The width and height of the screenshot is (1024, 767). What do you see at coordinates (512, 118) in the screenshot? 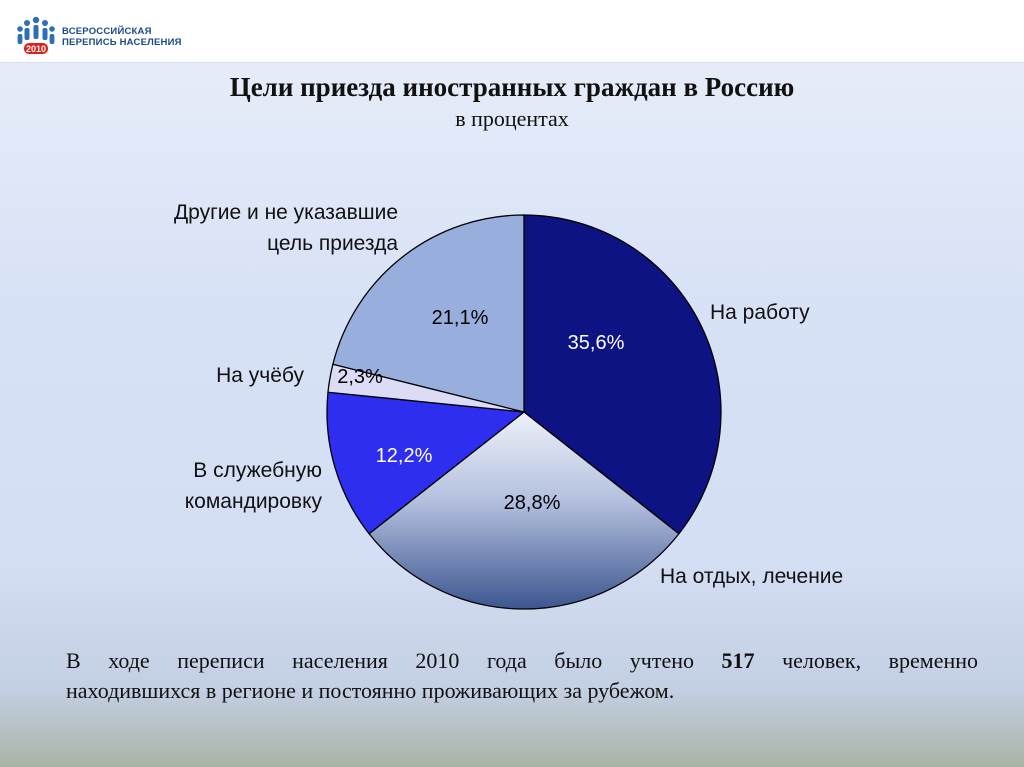
I see `chart-subtitle: в процентах` at bounding box center [512, 118].